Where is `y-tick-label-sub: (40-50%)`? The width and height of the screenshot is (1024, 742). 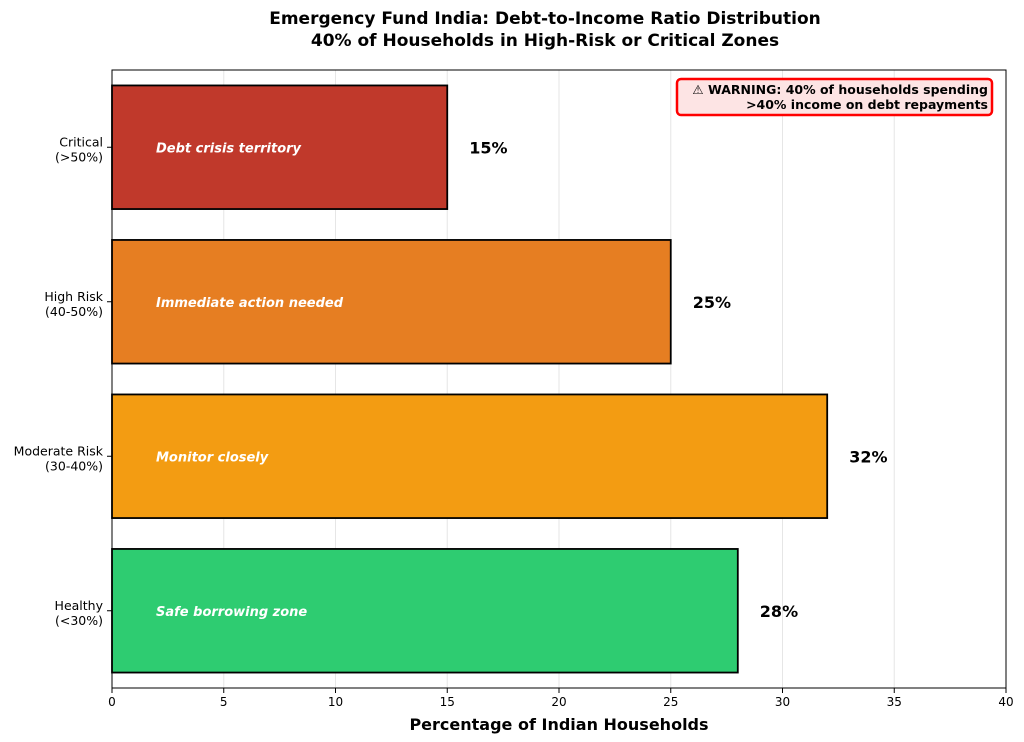 y-tick-label-sub: (40-50%) is located at coordinates (74, 311).